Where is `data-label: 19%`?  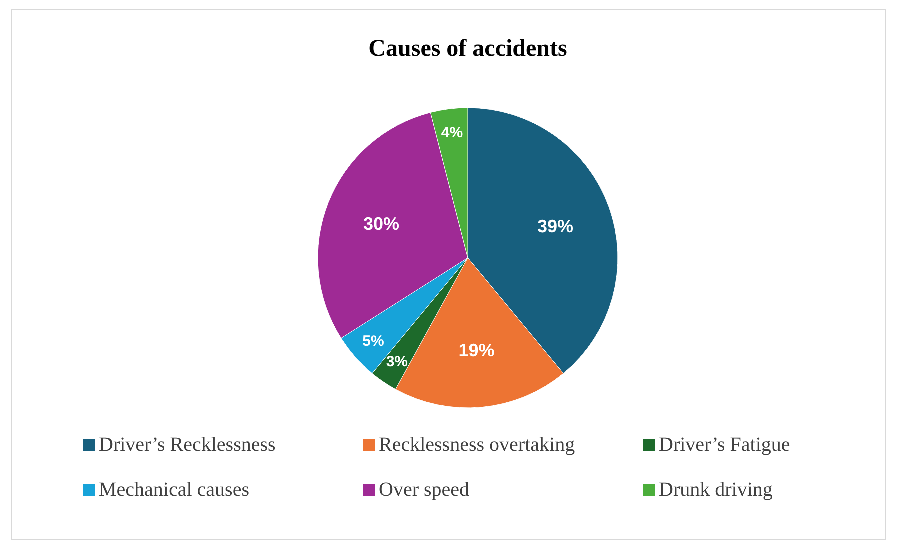
data-label: 19% is located at coordinates (476, 350).